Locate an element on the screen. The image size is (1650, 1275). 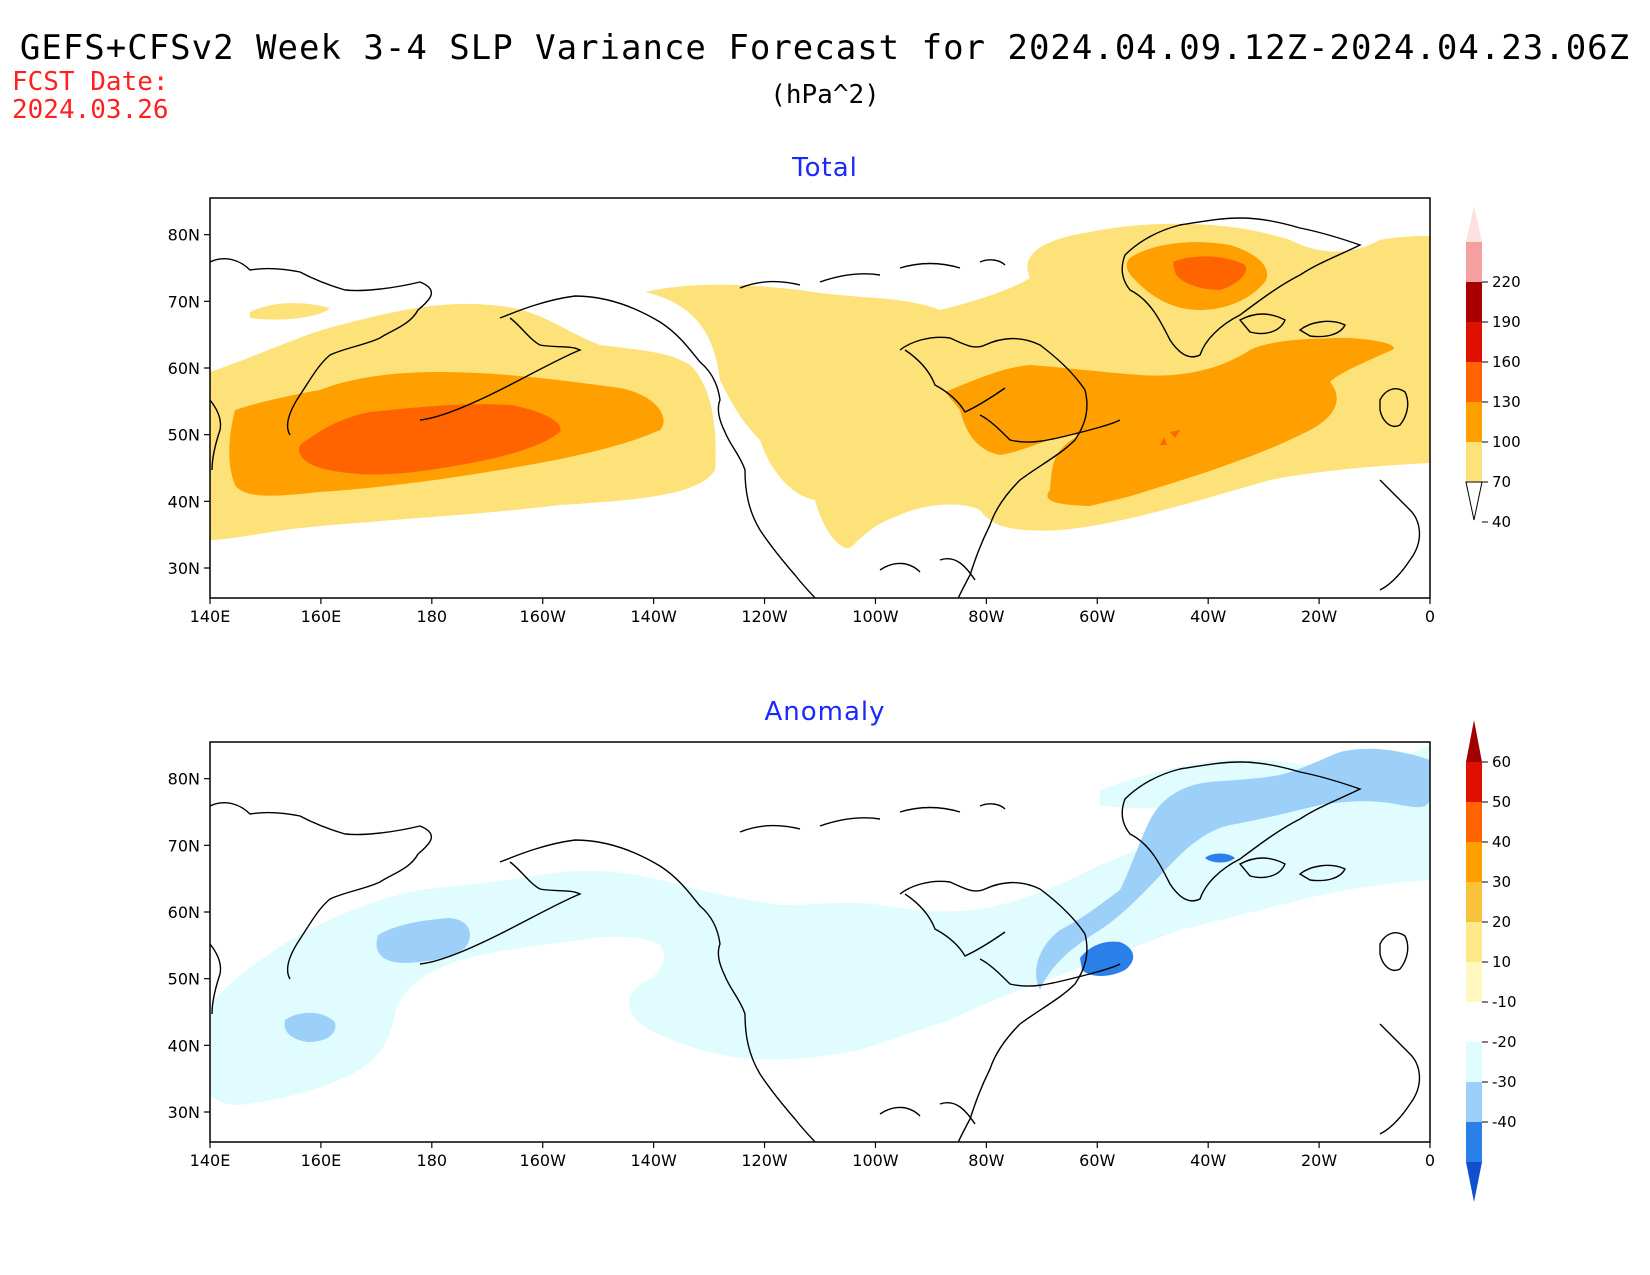
anomaly-shade-30-greenland is located at coordinates (1220, 858).